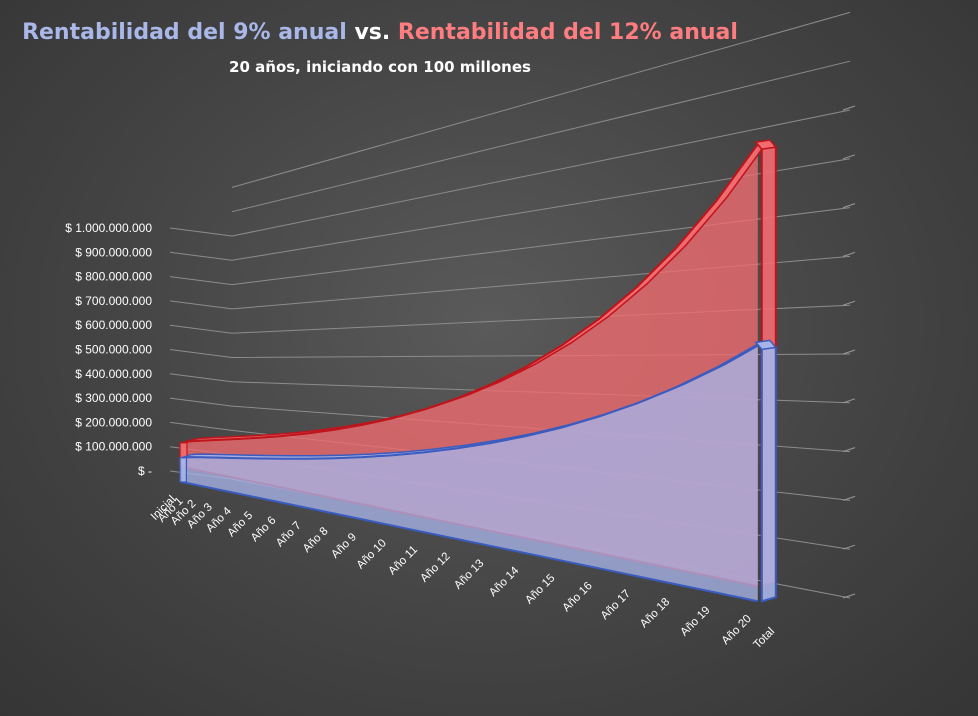  Describe the element at coordinates (113, 325) in the screenshot. I see `y-tick-label: $ 600.000.000` at that location.